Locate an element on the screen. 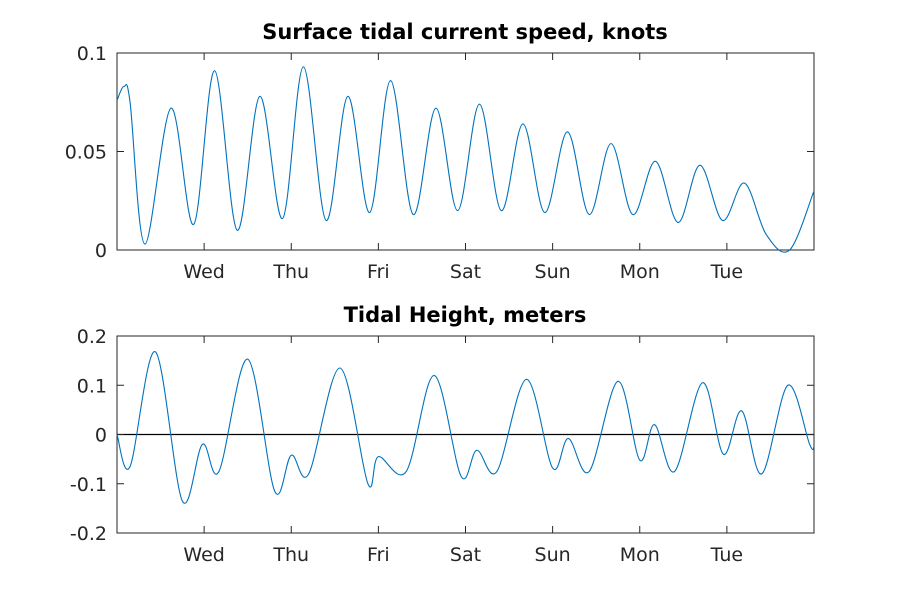 This screenshot has width=900, height=600. y-tick-label: 0.05 is located at coordinates (86, 153).